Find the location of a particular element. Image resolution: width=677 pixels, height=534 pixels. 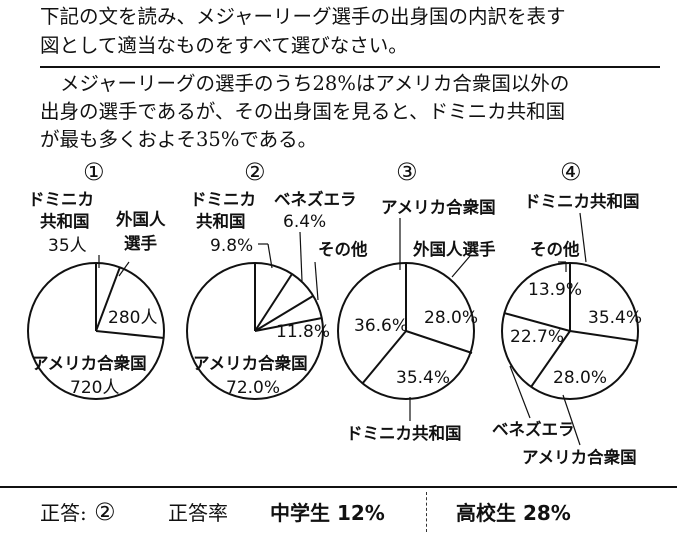

chart-3-foreign-label: 外国人選手 is located at coordinates (454, 249).